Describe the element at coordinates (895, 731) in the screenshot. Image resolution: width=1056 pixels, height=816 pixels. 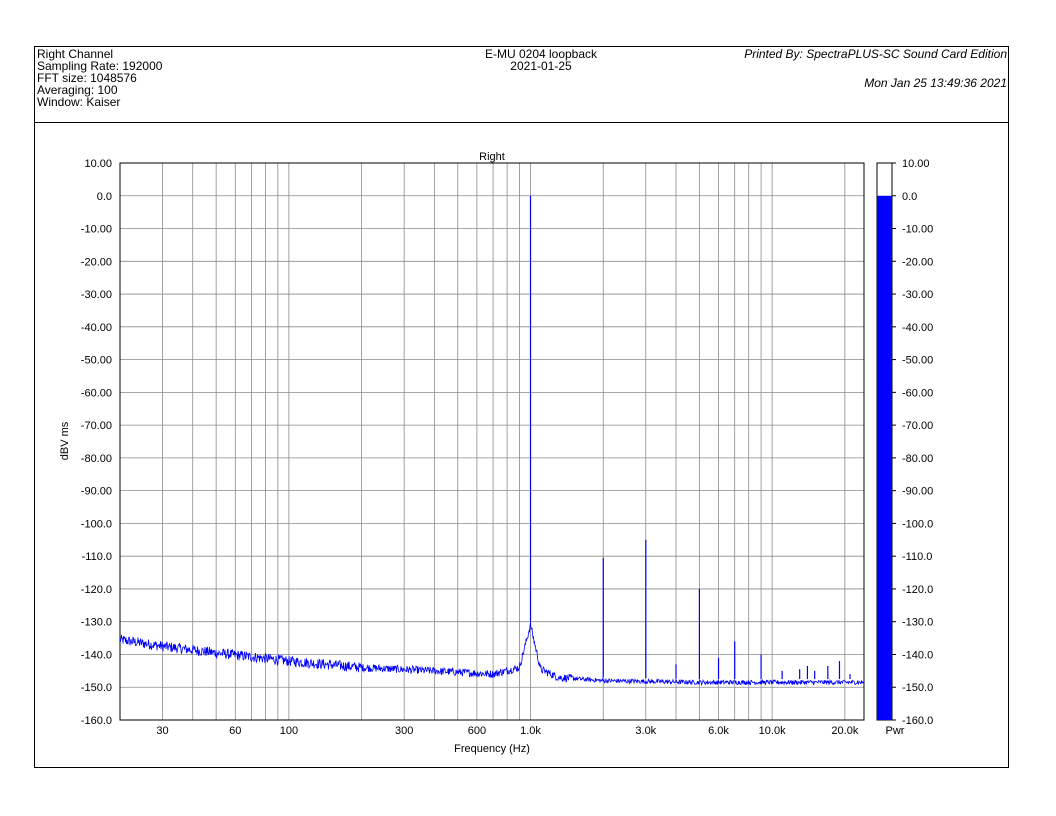
I see `meter-label: Pwr` at that location.